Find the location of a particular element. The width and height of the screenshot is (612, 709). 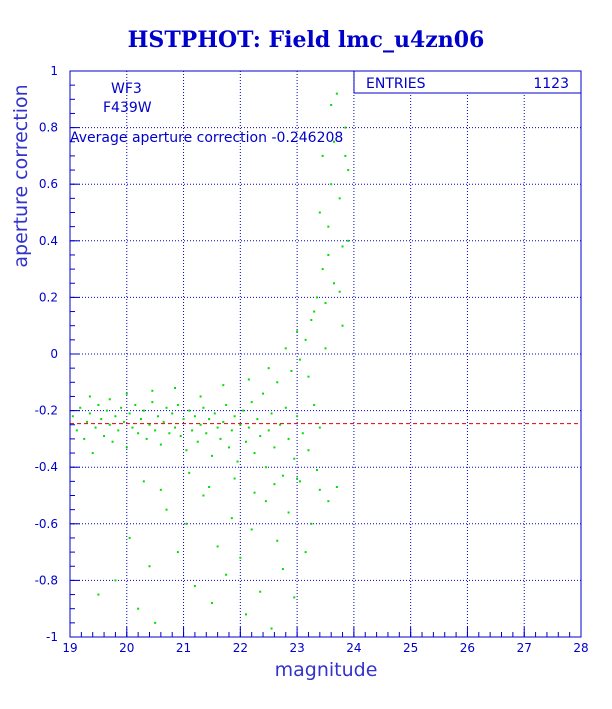

y-tick-label: 0 is located at coordinates (54, 354).